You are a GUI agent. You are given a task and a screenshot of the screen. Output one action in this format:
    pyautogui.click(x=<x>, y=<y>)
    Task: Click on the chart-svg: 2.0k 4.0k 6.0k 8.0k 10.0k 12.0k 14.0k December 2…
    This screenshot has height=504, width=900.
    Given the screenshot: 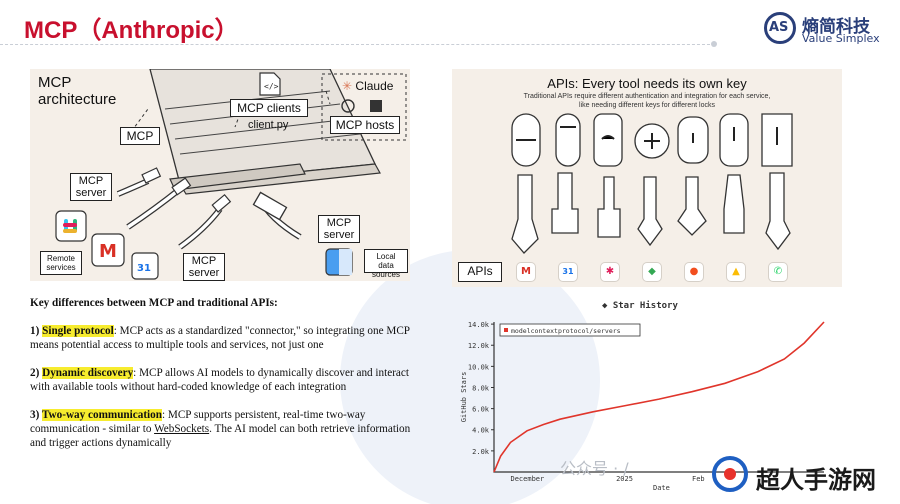 What is the action you would take?
    pyautogui.click(x=642, y=406)
    